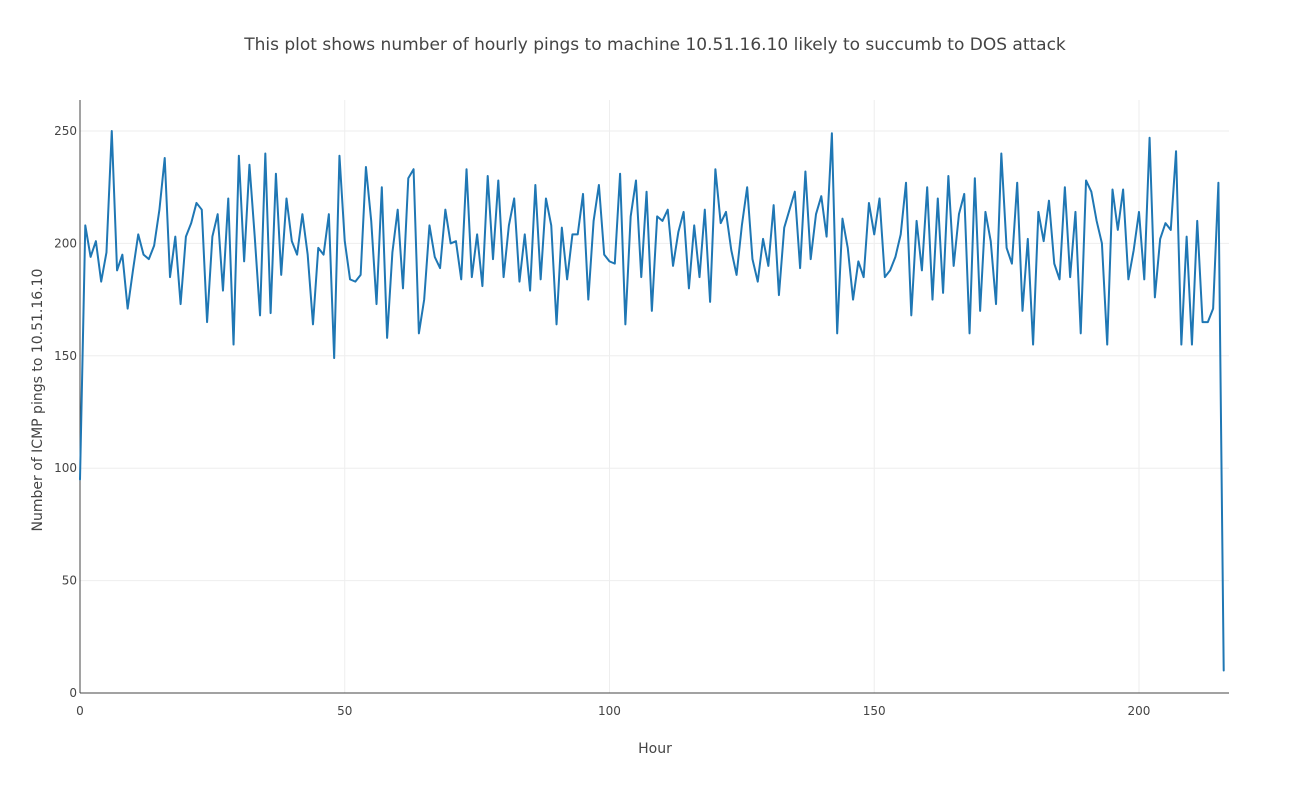  I want to click on y-tick-label: 100, so click(65, 468).